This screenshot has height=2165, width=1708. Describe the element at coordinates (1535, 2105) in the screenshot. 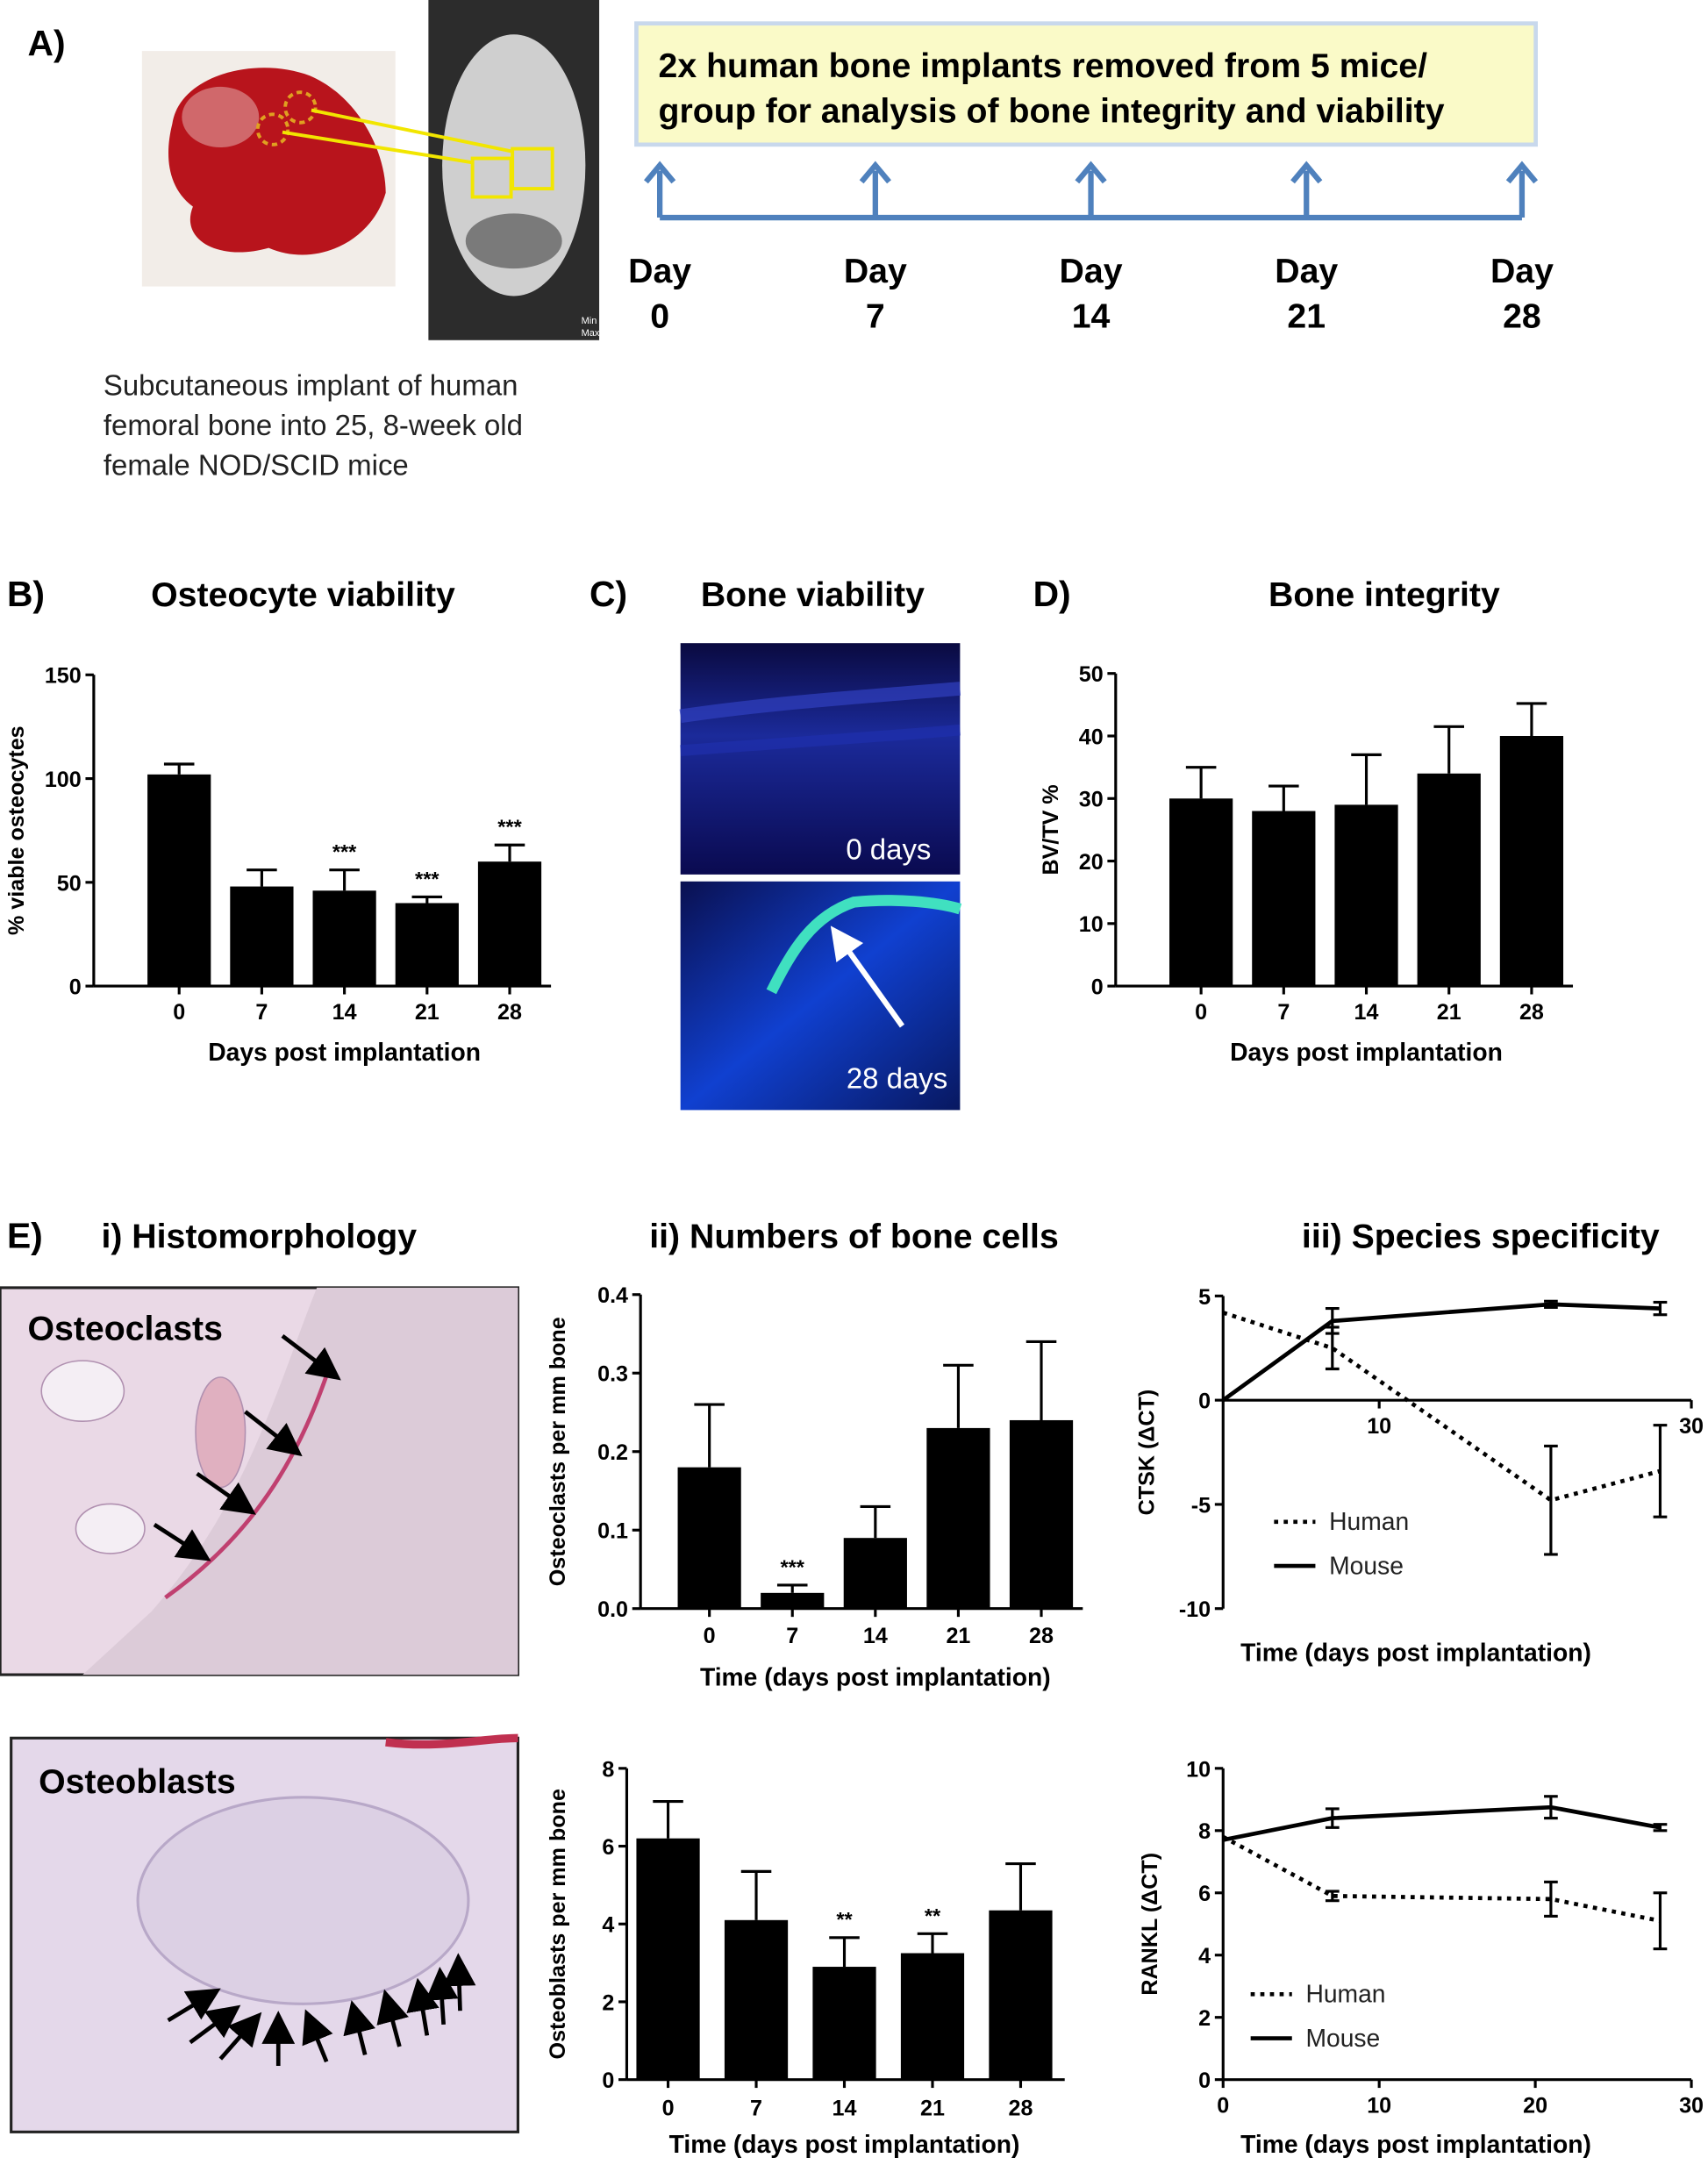

I see `x-tick-label: 20` at that location.